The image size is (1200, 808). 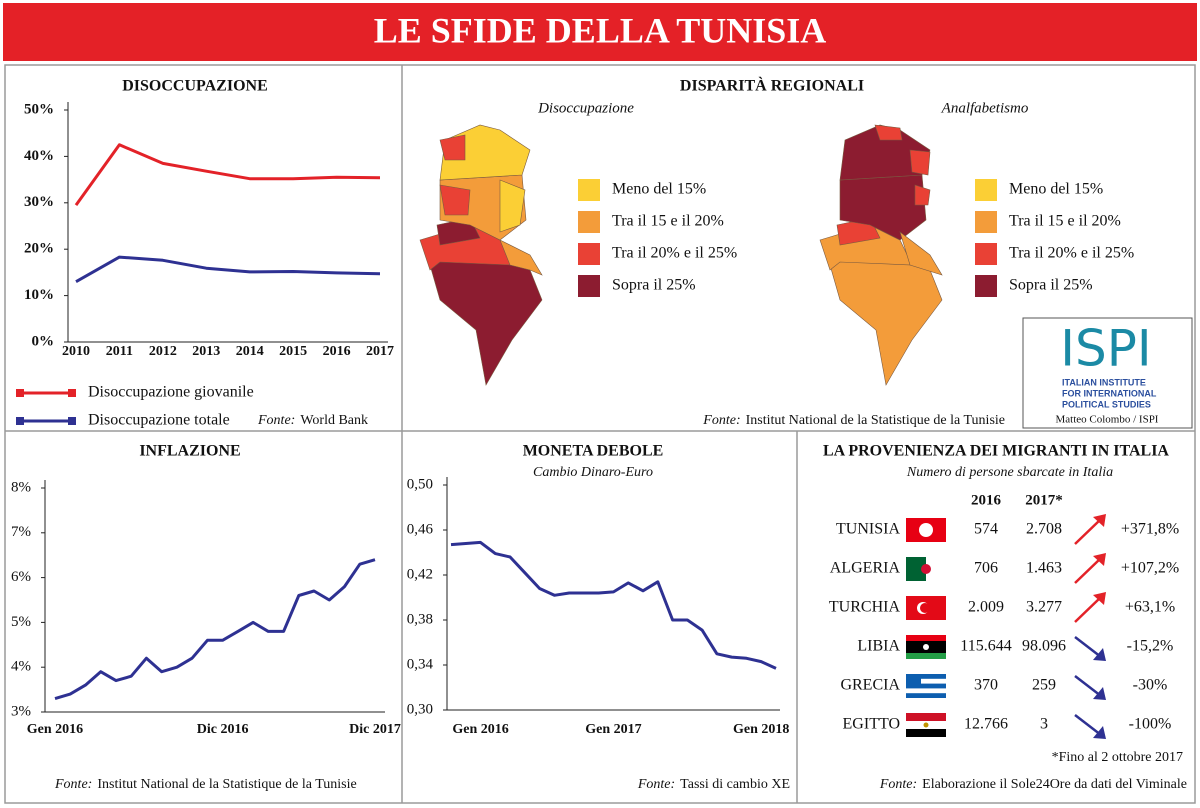 What do you see at coordinates (420, 664) in the screenshot?
I see `y-tick-label: 0,34` at bounding box center [420, 664].